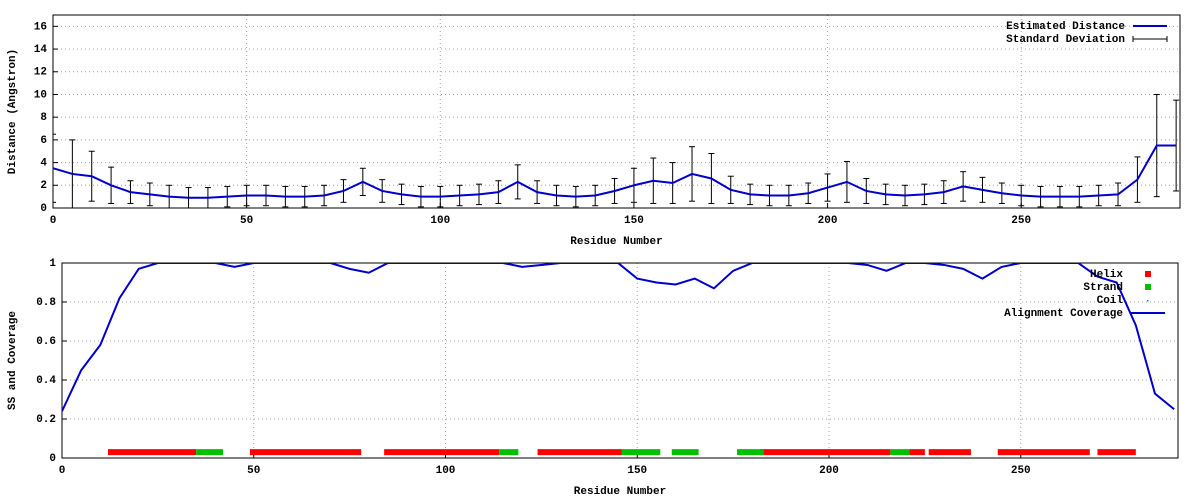  Describe the element at coordinates (1110, 301) in the screenshot. I see `legend-label: Coil` at that location.